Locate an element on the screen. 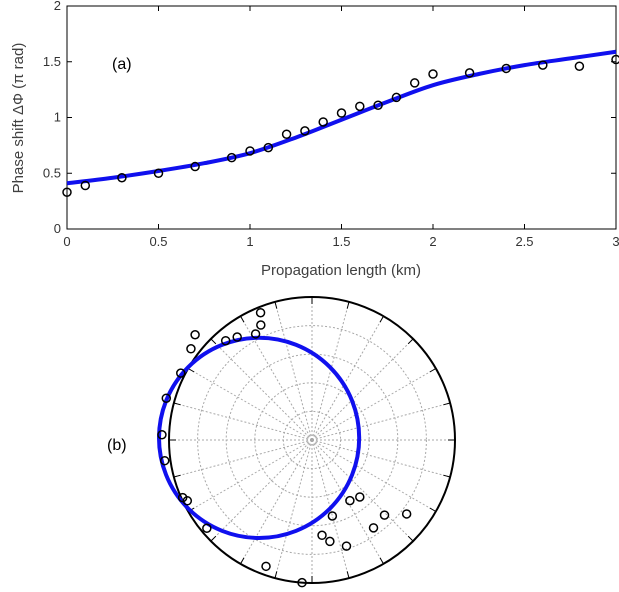  x-tick-label: 3 is located at coordinates (615, 241).